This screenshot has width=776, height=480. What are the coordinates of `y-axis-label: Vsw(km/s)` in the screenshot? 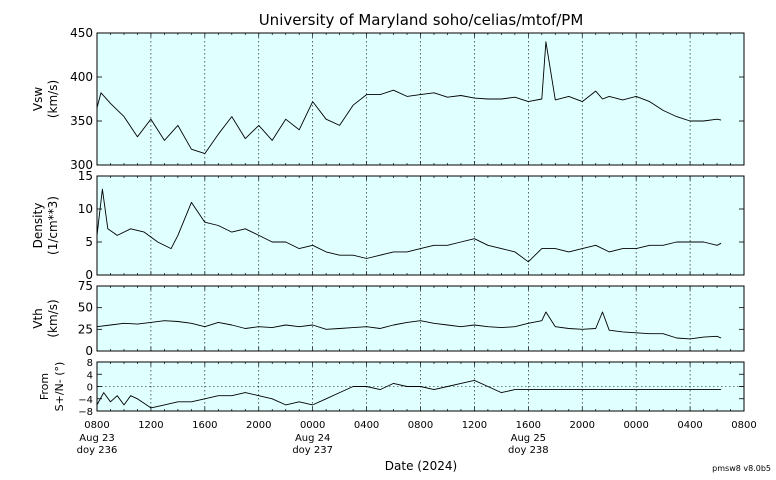 It's located at (45, 99).